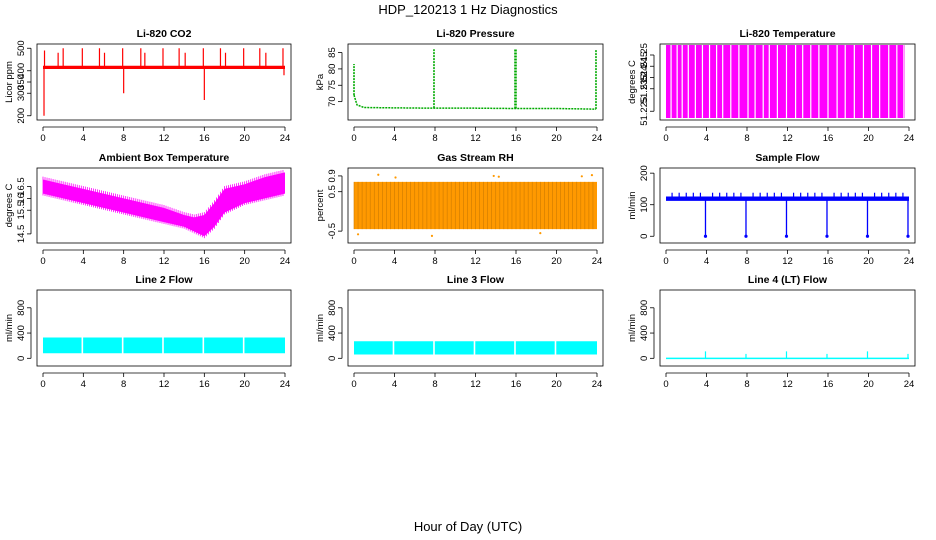  I want to click on panel-2-x-axis: 0 4 8 12 16 20 24, so click(476, 135).